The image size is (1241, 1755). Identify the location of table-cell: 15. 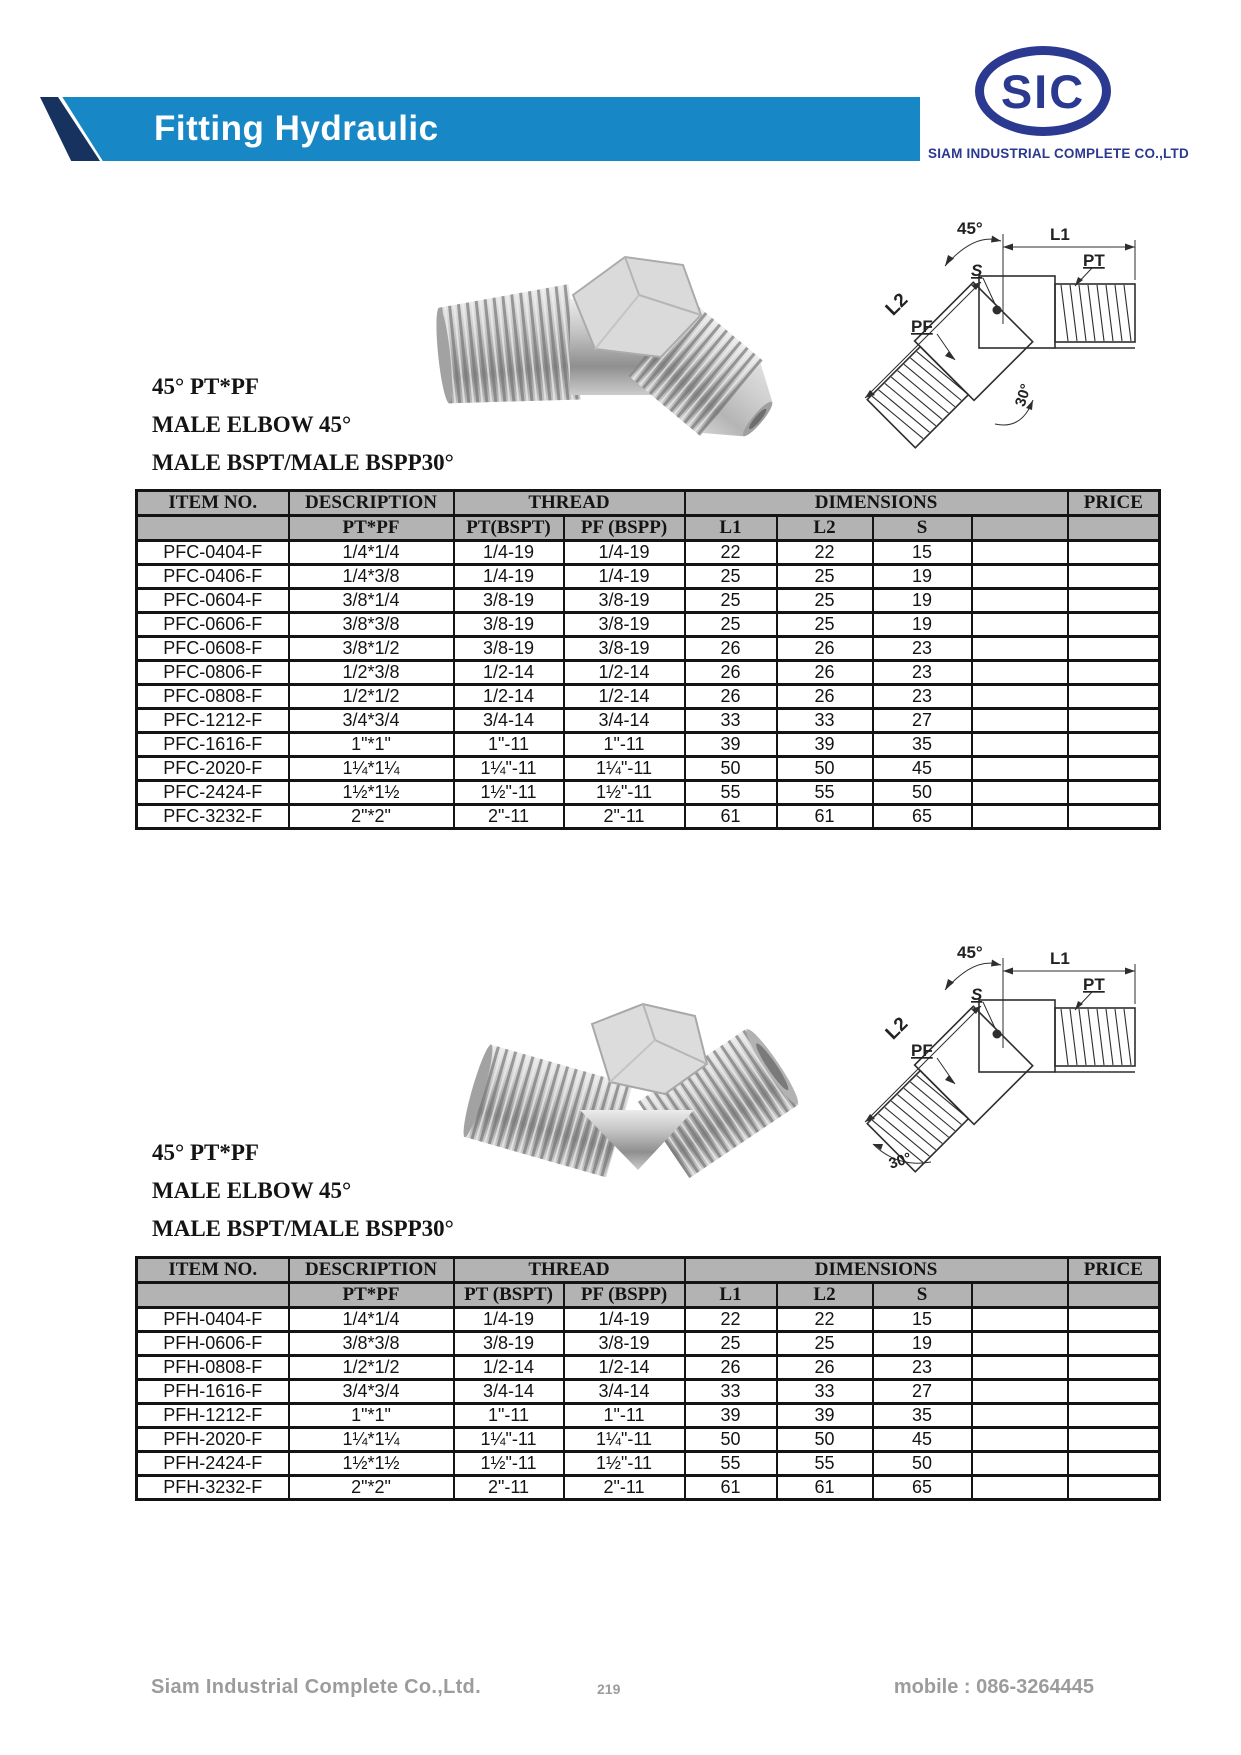
(922, 1319).